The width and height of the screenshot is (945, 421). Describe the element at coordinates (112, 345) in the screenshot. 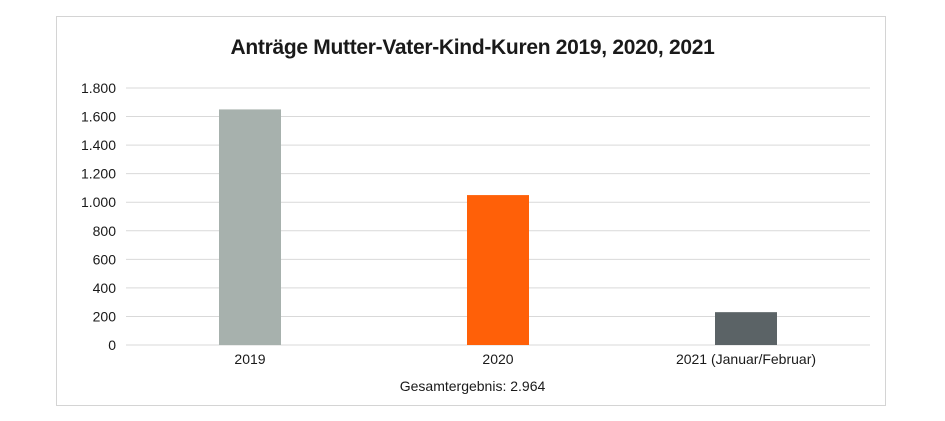

I see `y-tick-label: 0` at that location.